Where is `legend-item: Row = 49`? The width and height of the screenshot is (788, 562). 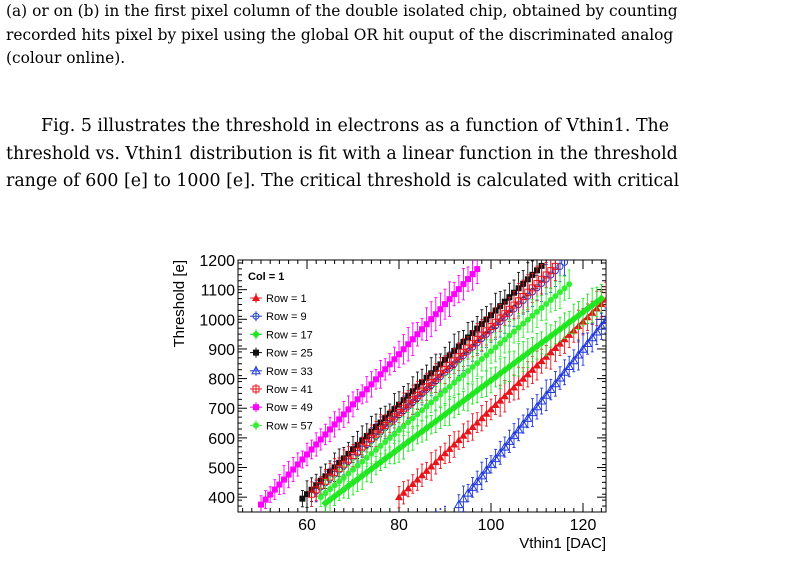 legend-item: Row = 49 is located at coordinates (281, 408).